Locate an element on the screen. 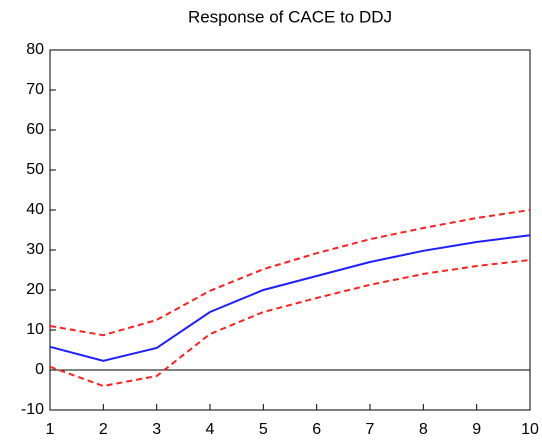 The width and height of the screenshot is (542, 443). y-tick-label: -10 is located at coordinates (32, 409).